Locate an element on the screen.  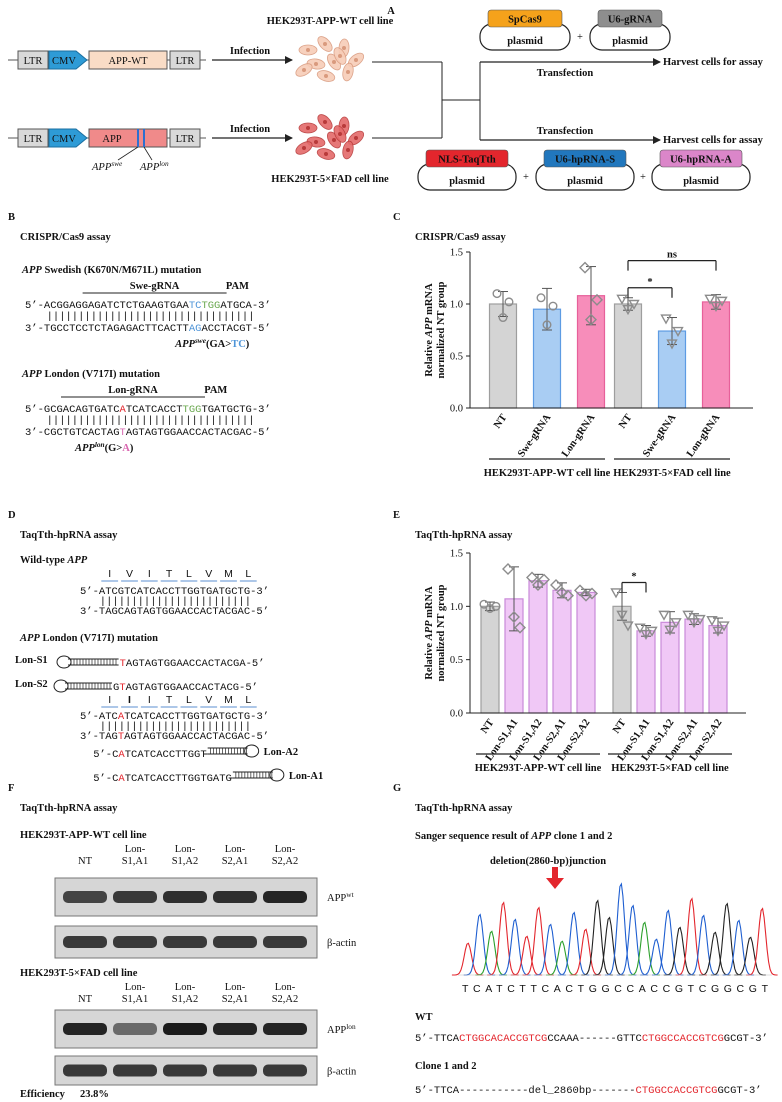
text-run: β-actin is located at coordinates (342, 1072).